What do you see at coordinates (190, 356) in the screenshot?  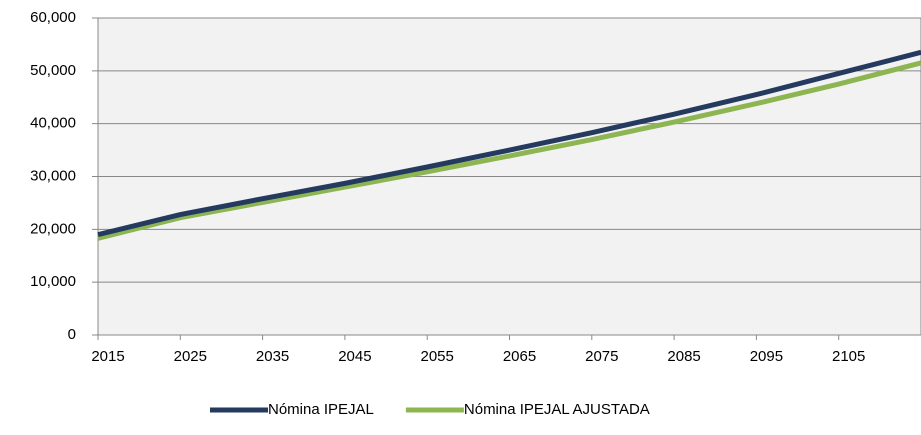 I see `x-tick-label: 2025` at bounding box center [190, 356].